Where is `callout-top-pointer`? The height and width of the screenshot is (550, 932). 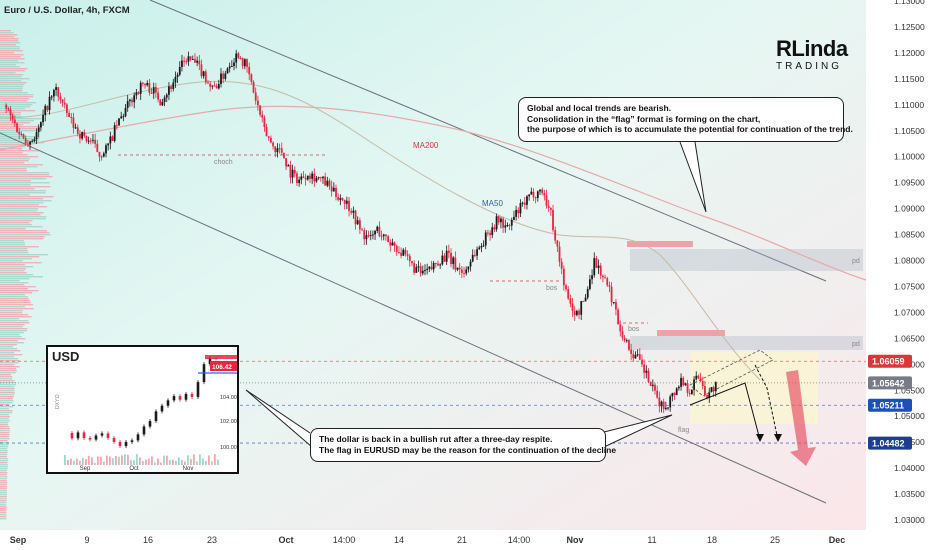 callout-top-pointer is located at coordinates (693, 177).